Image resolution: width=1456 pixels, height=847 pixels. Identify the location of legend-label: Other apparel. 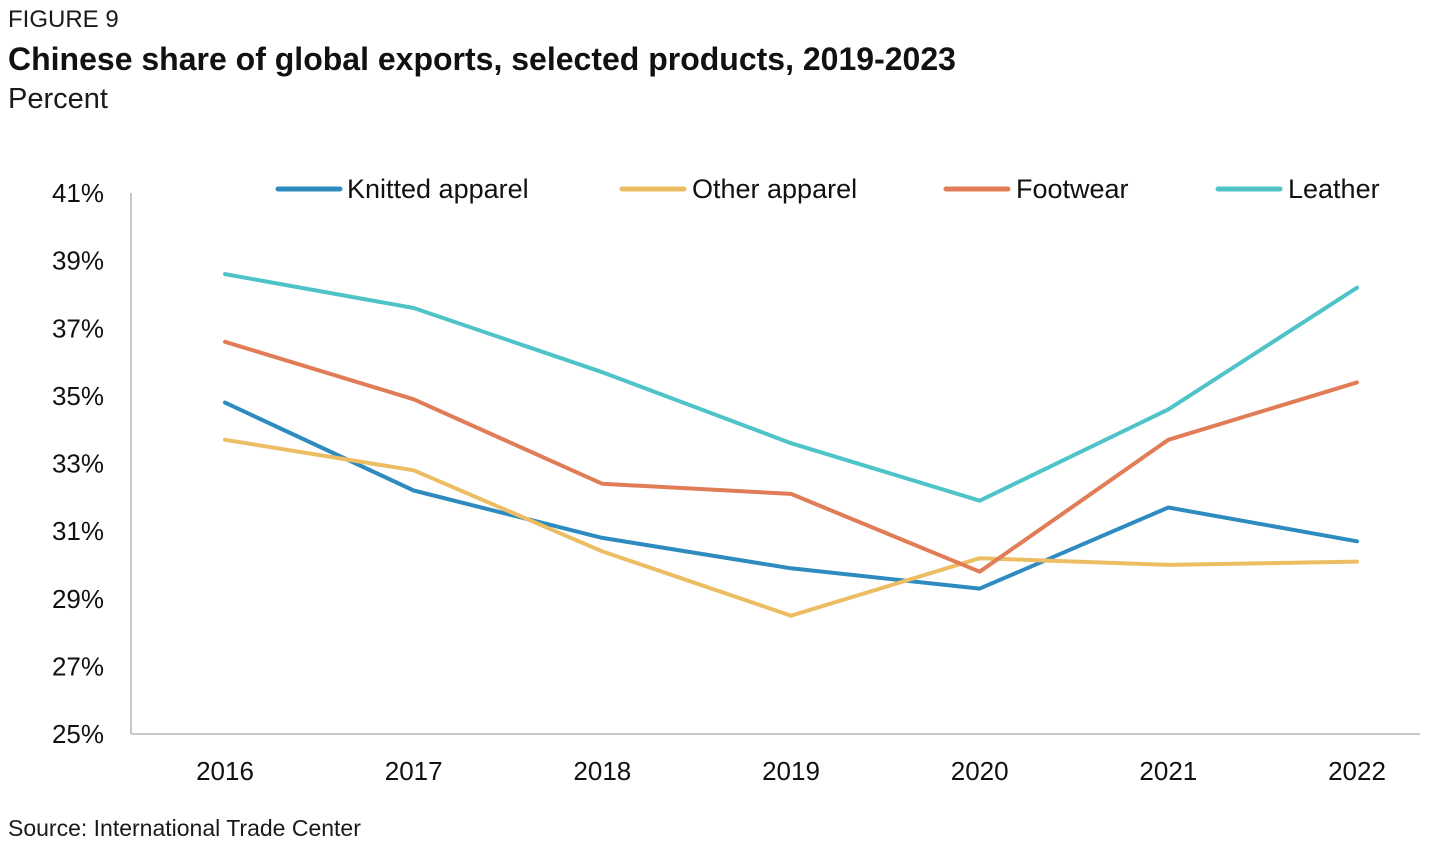
(774, 189).